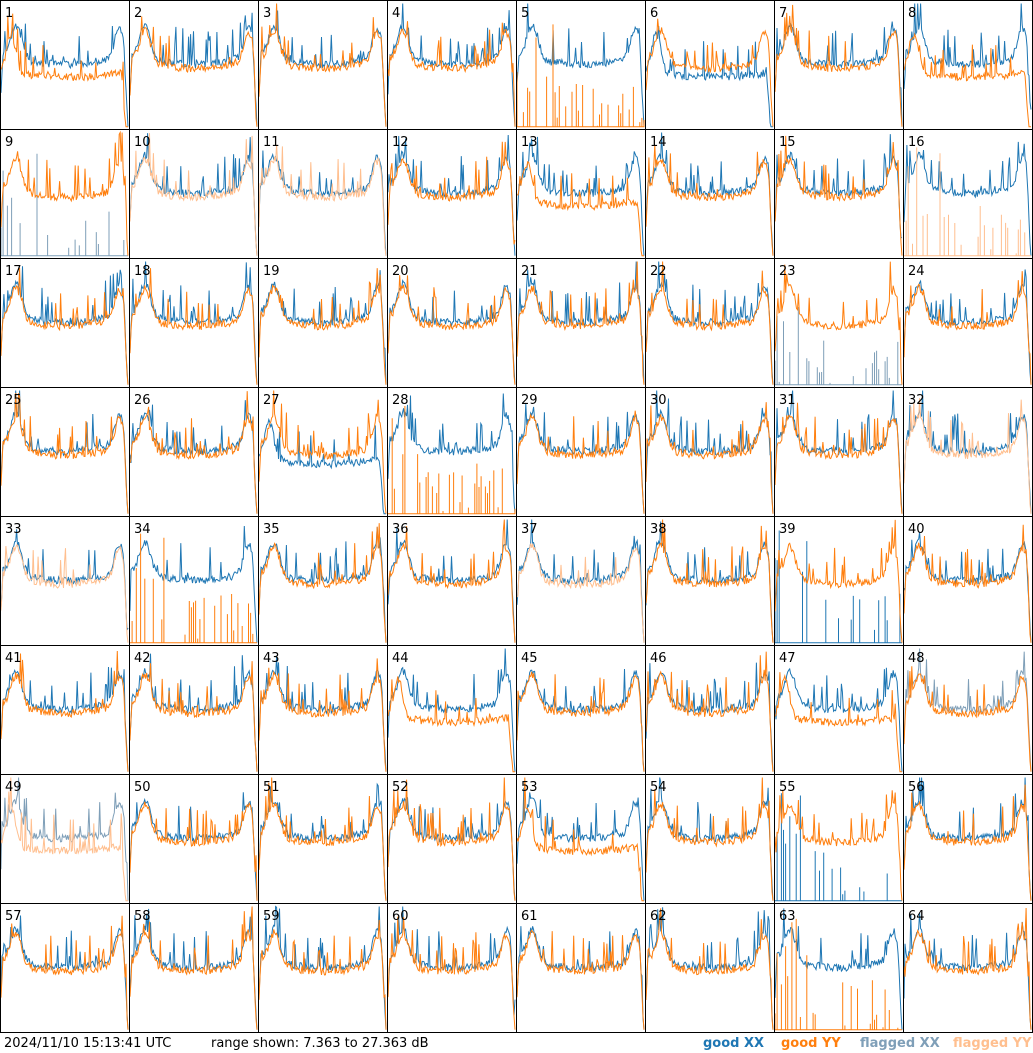  Describe the element at coordinates (323, 839) in the screenshot. I see `panel-51: 51` at that location.